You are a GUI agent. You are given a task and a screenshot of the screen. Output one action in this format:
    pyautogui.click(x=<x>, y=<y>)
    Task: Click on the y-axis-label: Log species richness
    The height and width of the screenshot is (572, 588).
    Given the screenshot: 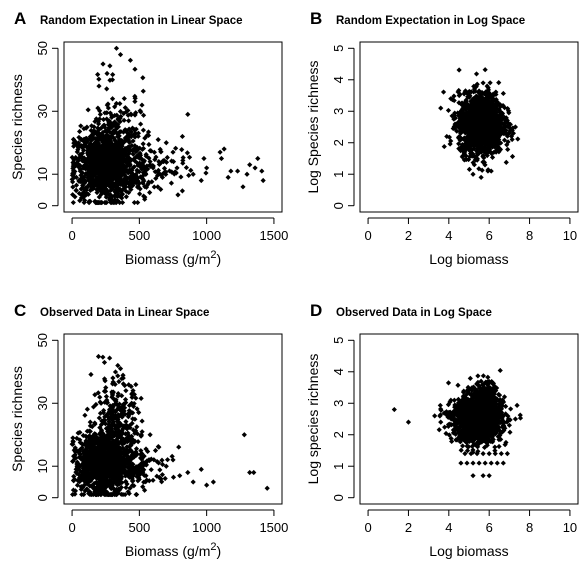 What is the action you would take?
    pyautogui.click(x=313, y=419)
    